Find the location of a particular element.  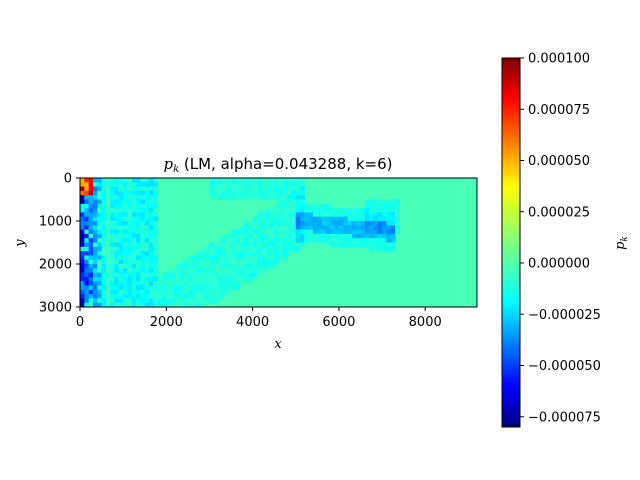

y-tick-label: 2000 is located at coordinates (55, 265).